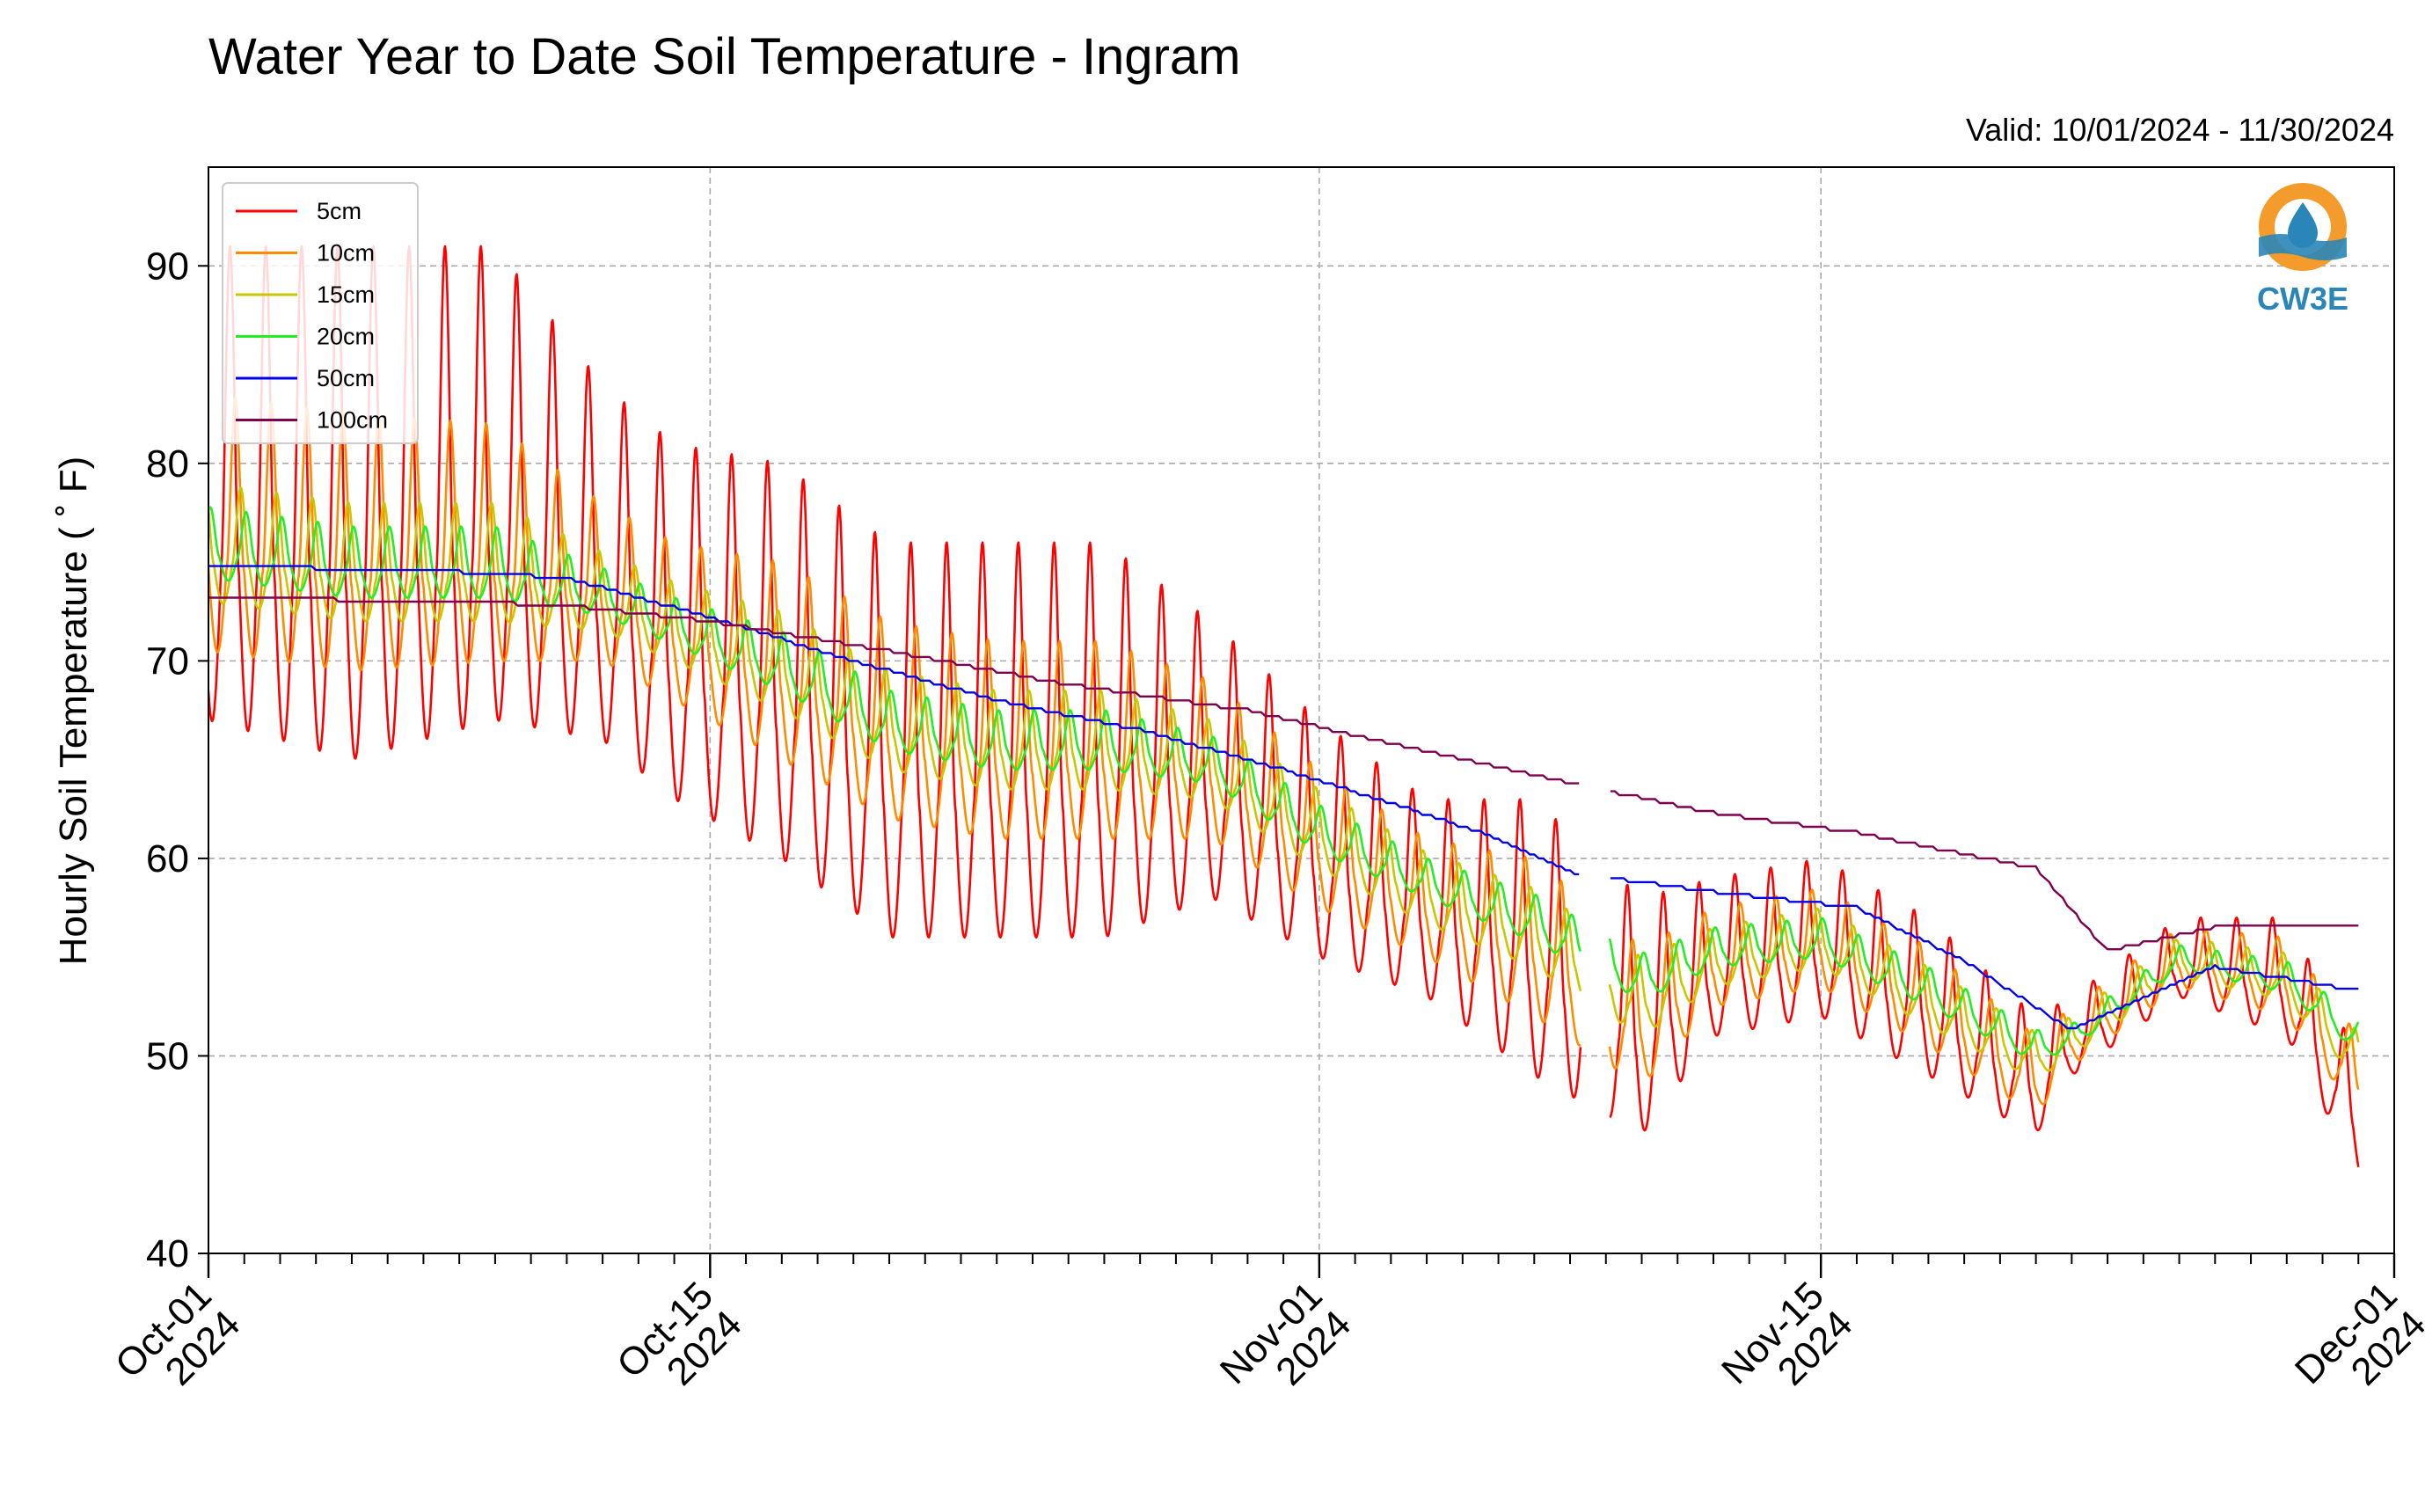 This screenshot has width=2425, height=1512. I want to click on legend-label-15cm: 15cm, so click(346, 294).